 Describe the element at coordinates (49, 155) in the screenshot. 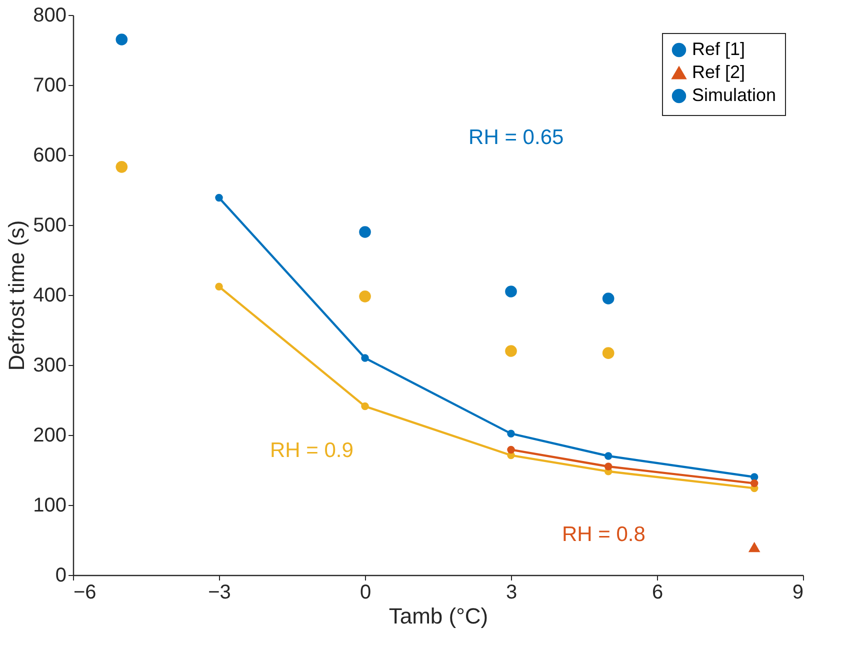

I see `y-tick-label: 600` at that location.